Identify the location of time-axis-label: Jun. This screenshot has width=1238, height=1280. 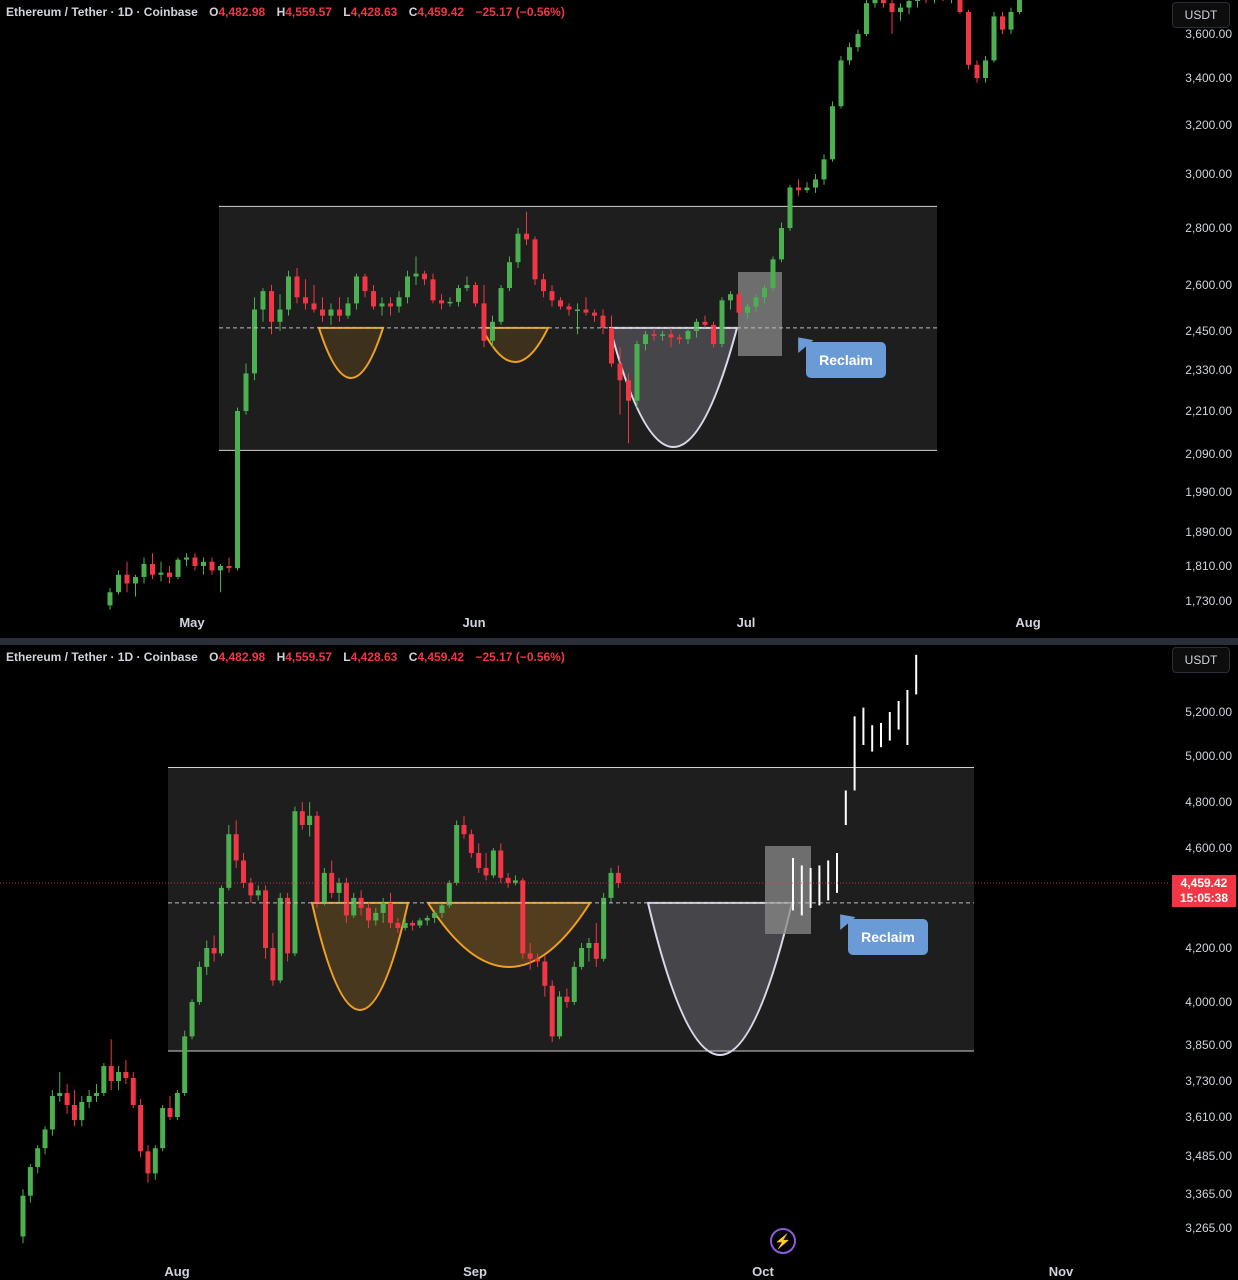
(473, 622).